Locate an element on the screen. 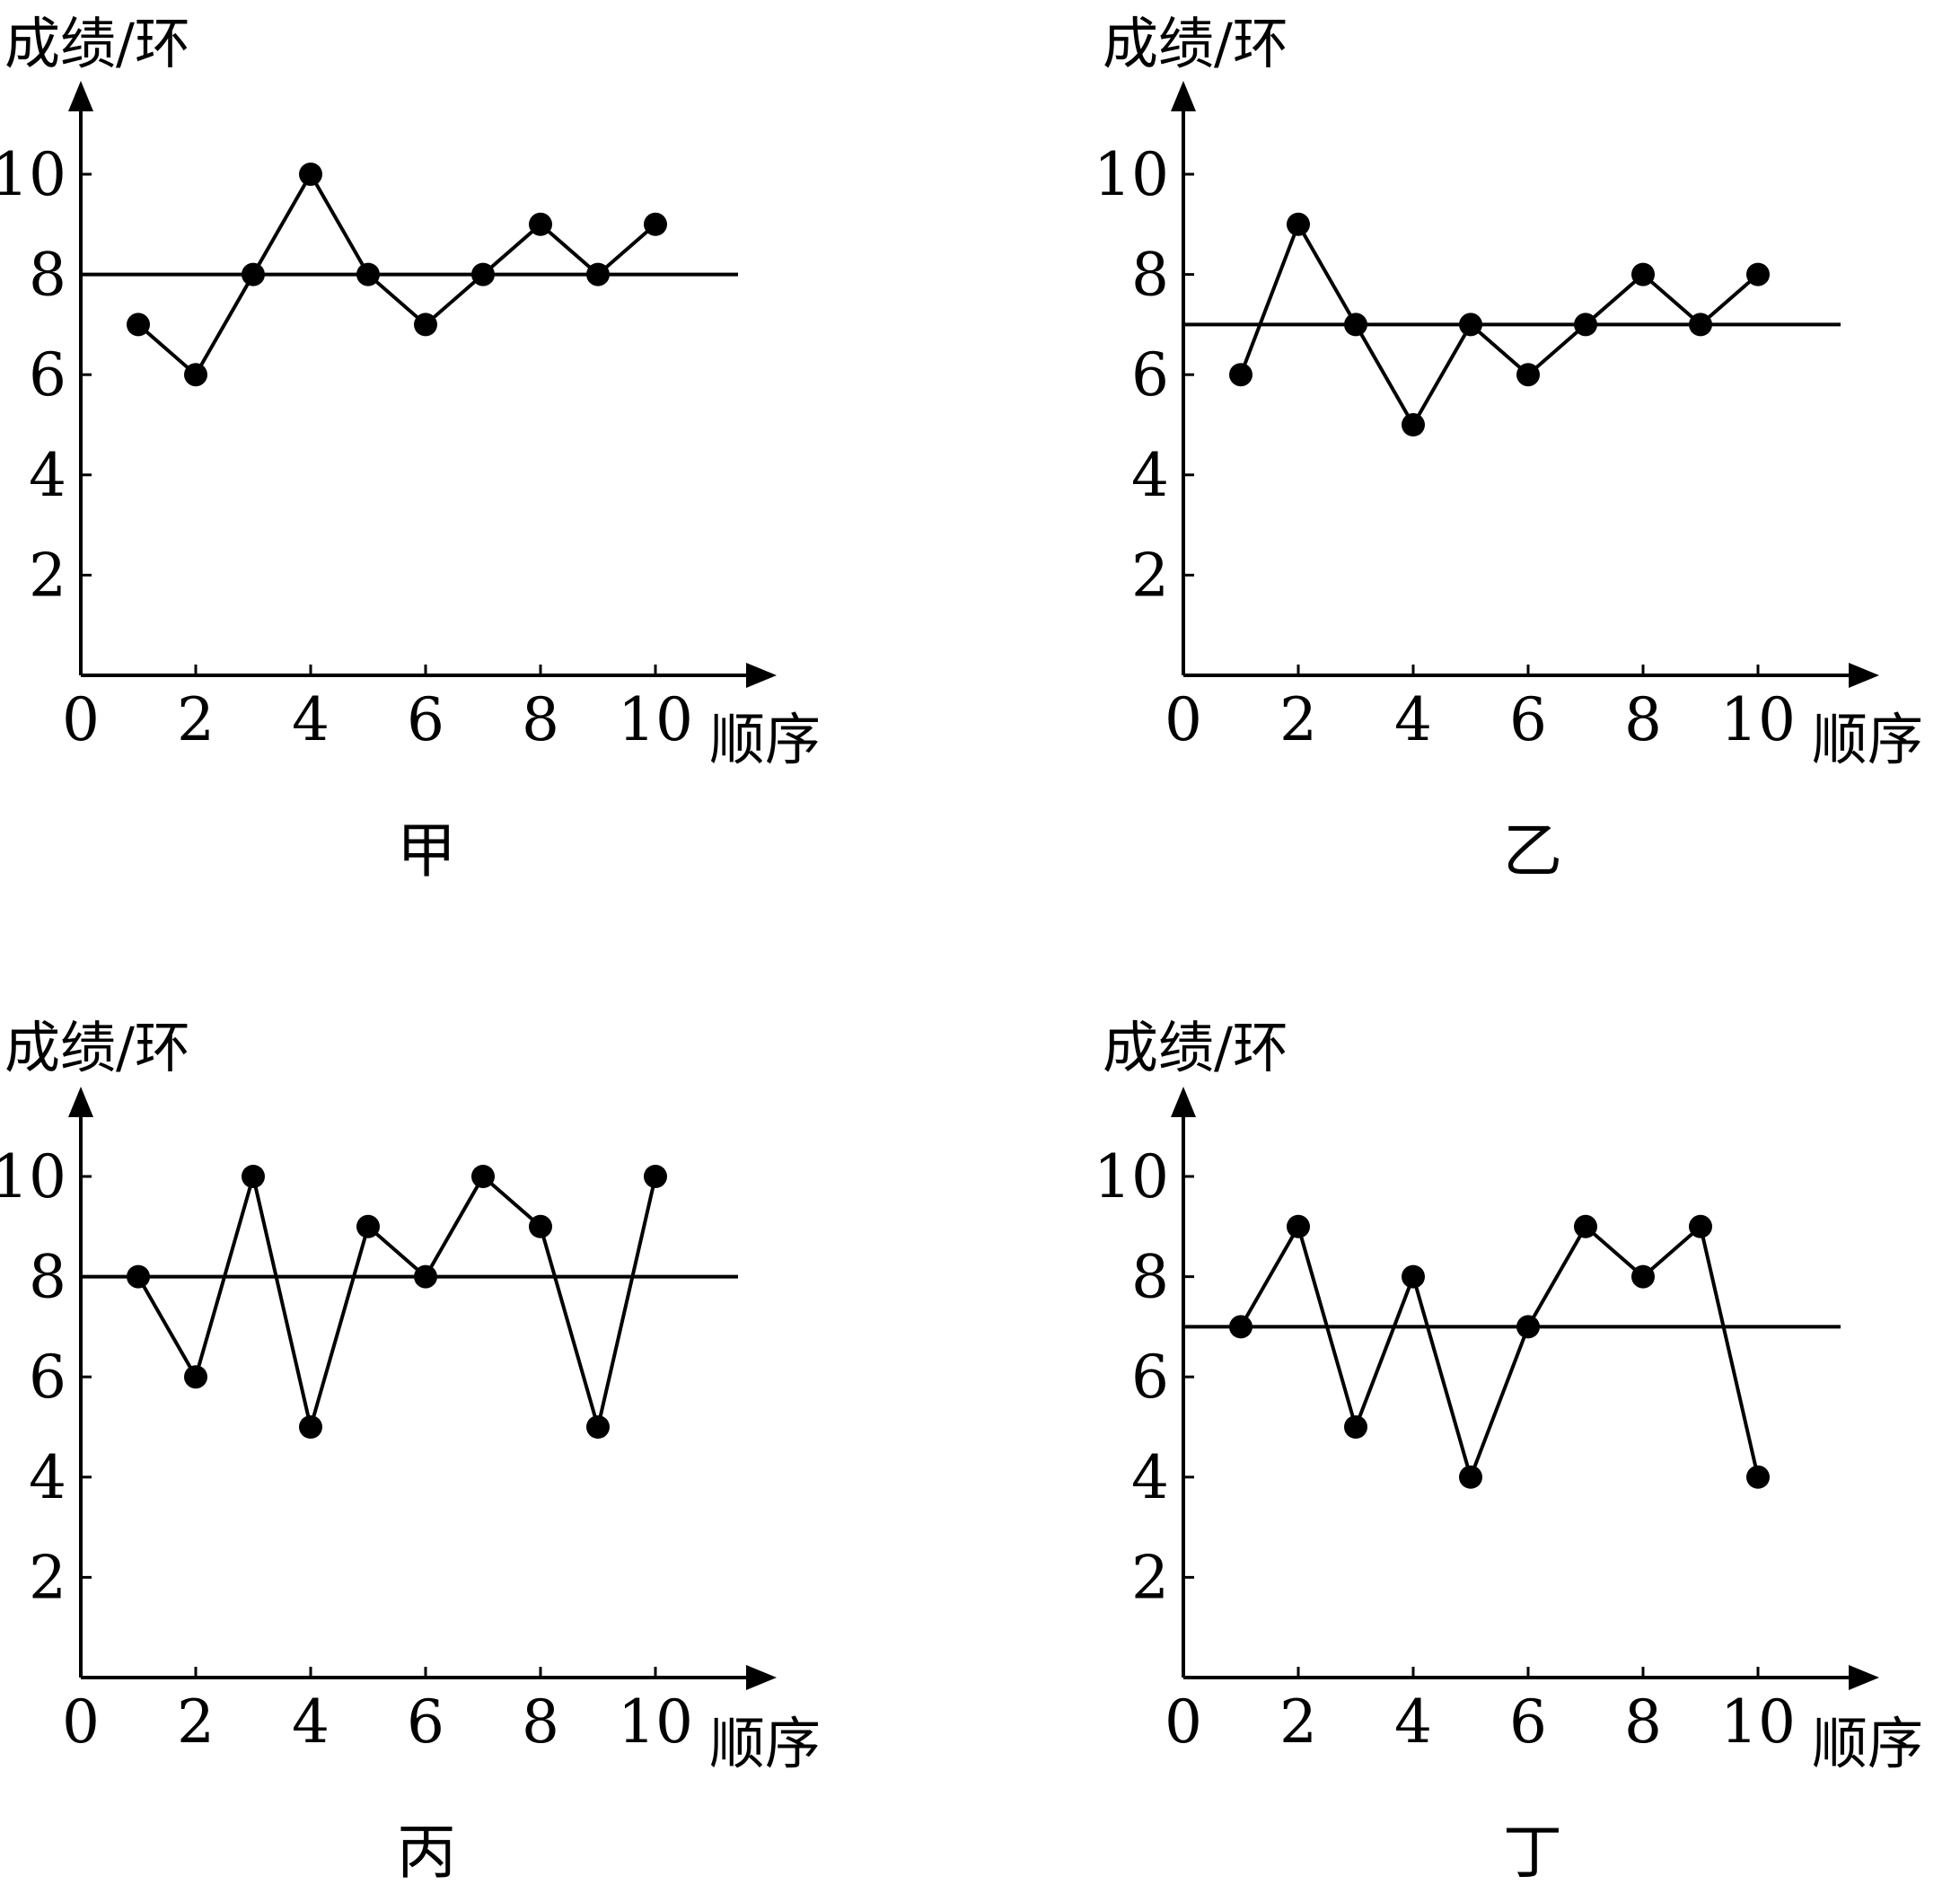  panel-title: 丙 is located at coordinates (426, 1852).